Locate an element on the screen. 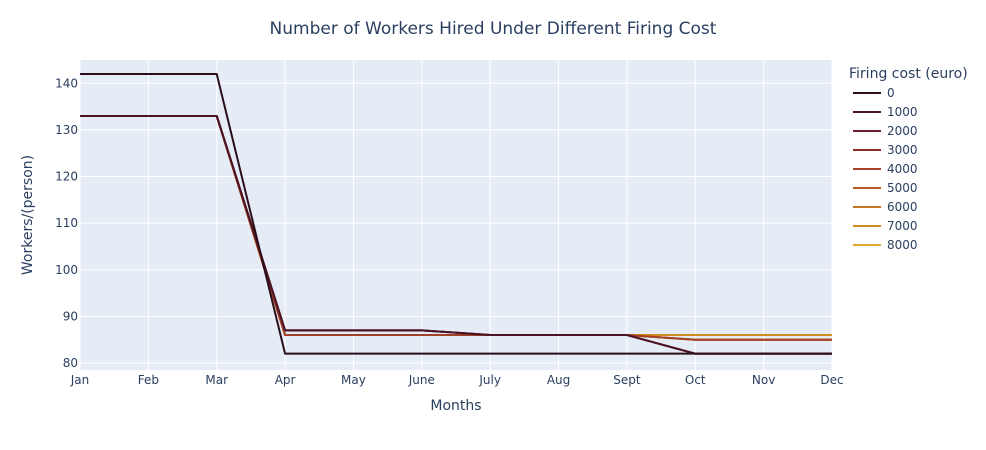 This screenshot has width=986, height=450. x-tick-label: Jan is located at coordinates (80, 380).